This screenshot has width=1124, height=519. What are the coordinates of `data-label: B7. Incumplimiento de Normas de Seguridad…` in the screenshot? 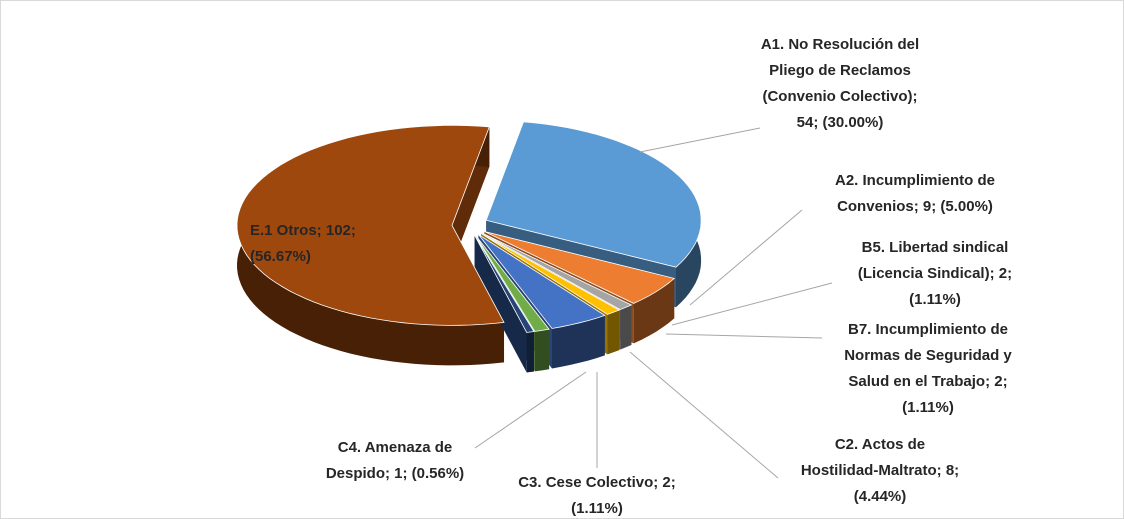 It's located at (928, 368).